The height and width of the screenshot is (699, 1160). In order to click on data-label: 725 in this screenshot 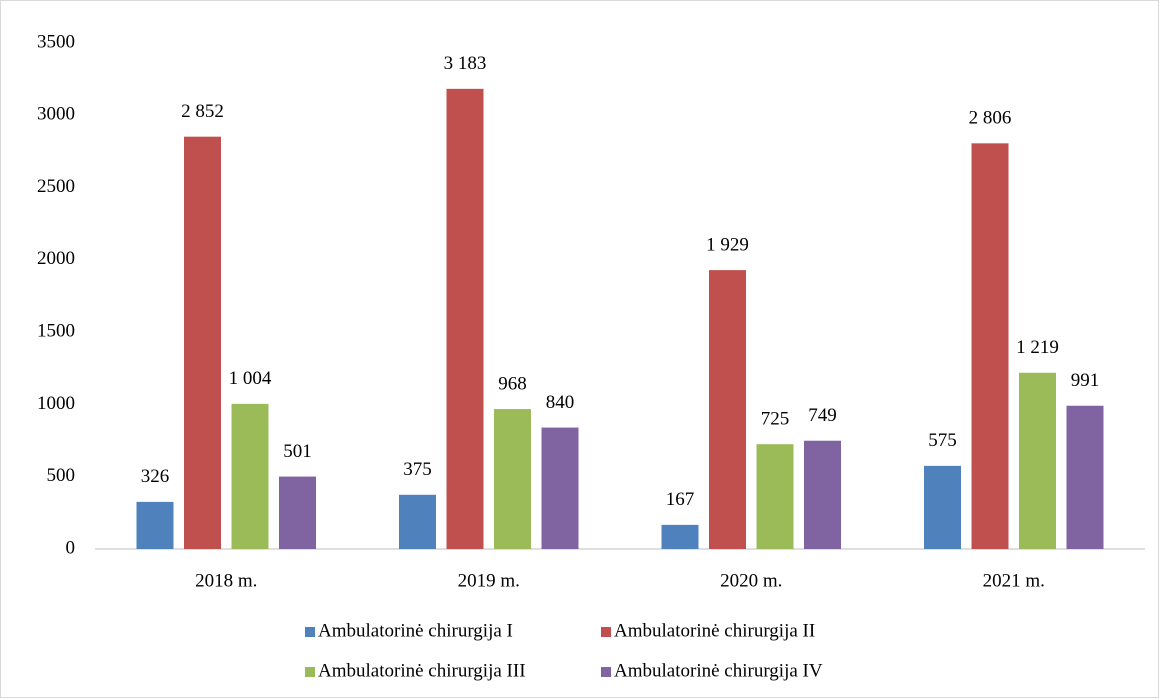, I will do `click(775, 419)`.